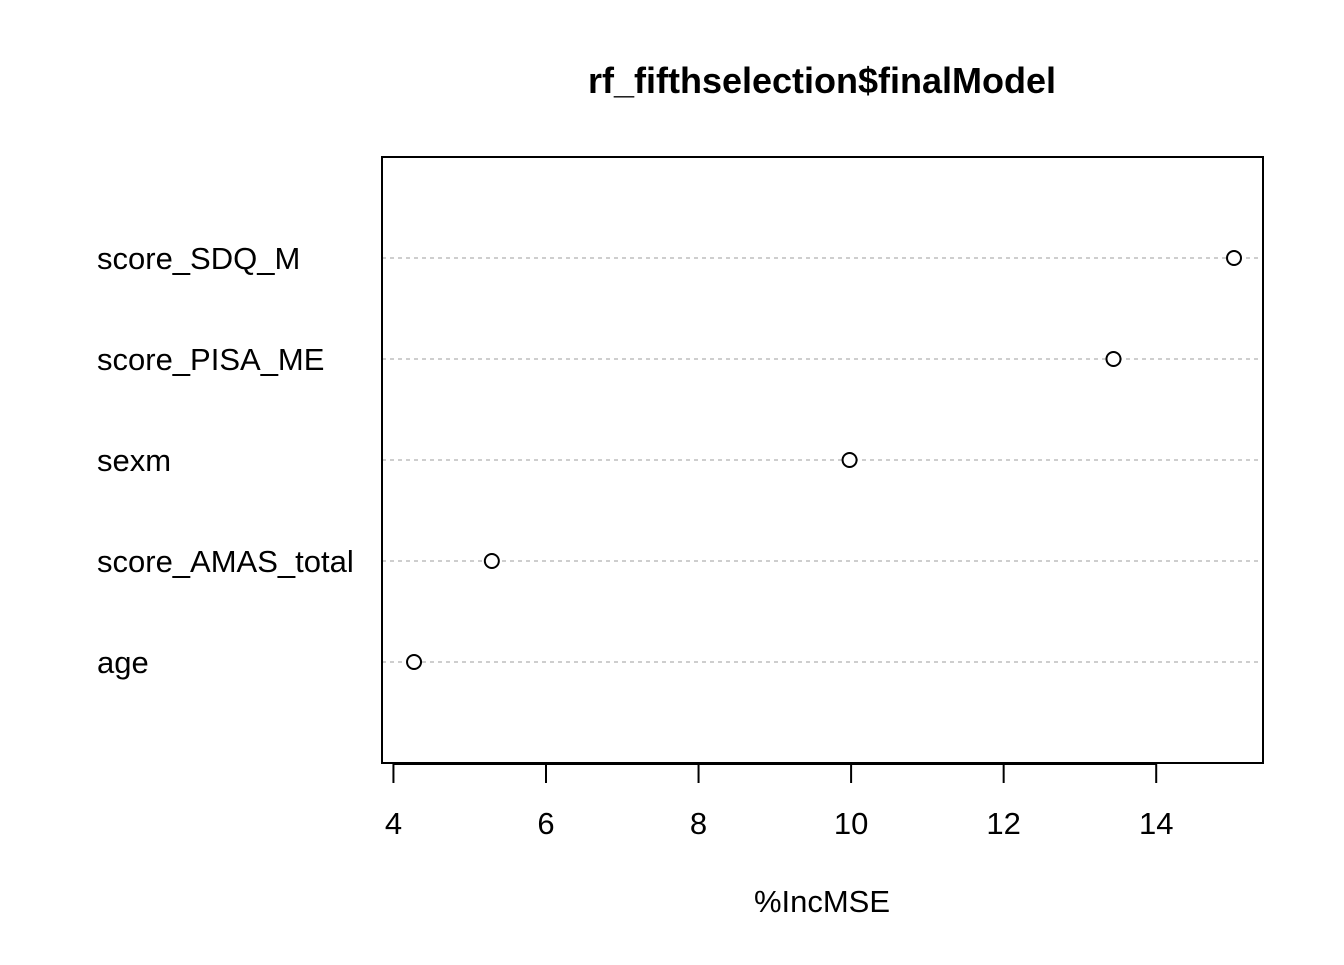  What do you see at coordinates (822, 80) in the screenshot?
I see `chart-title: rf_fifthselection$finalModel` at bounding box center [822, 80].